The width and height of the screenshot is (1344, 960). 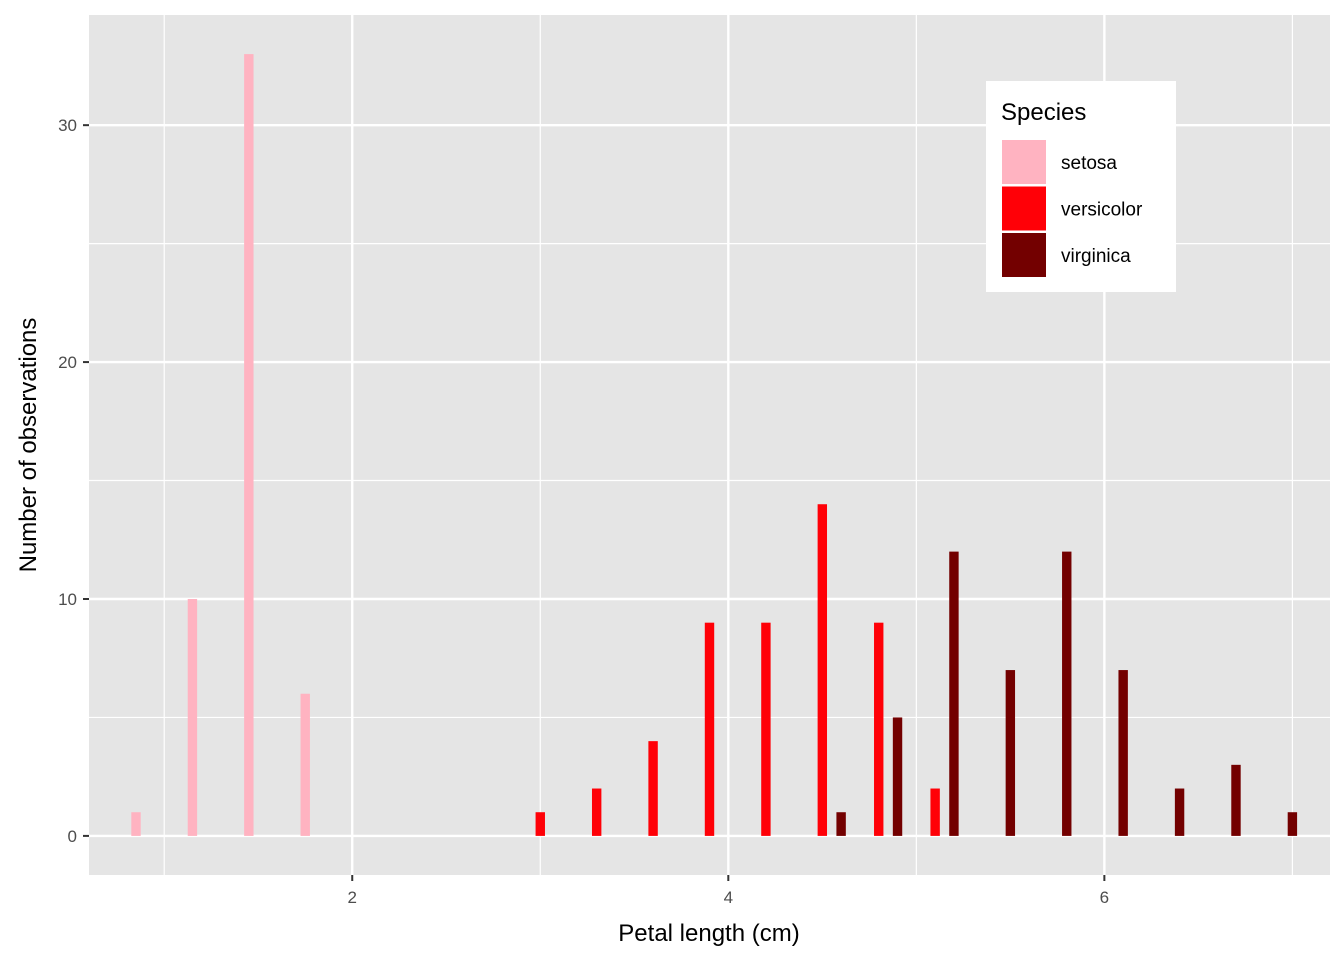 I want to click on legend-key-versicolor, so click(x=1024, y=208).